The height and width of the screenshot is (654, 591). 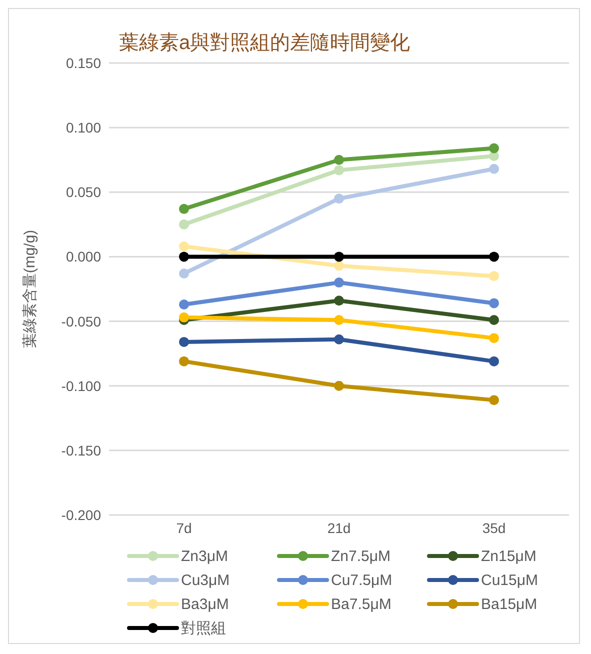 What do you see at coordinates (81, 514) in the screenshot?
I see `y-tick-label: -0.200` at bounding box center [81, 514].